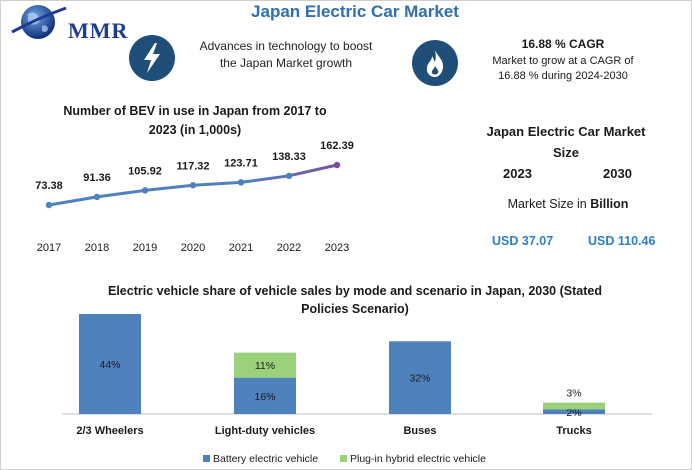 The image size is (692, 470). Describe the element at coordinates (565, 152) in the screenshot. I see `market-size-title-line-2: Size` at that location.